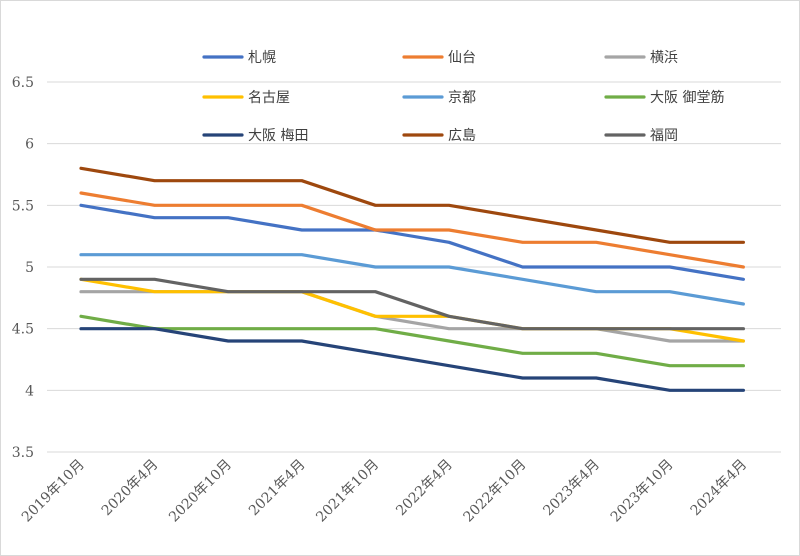 The height and width of the screenshot is (556, 800). I want to click on x-tick-label: 2021年10月, so click(347, 491).